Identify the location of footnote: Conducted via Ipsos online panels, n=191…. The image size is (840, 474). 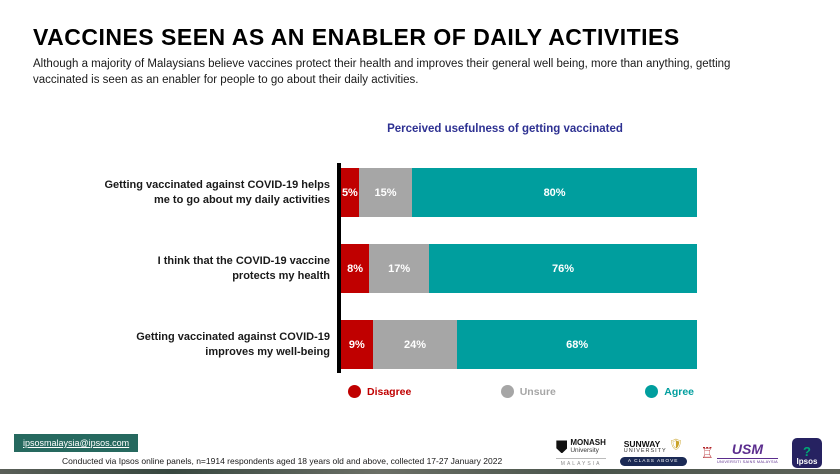
(282, 461).